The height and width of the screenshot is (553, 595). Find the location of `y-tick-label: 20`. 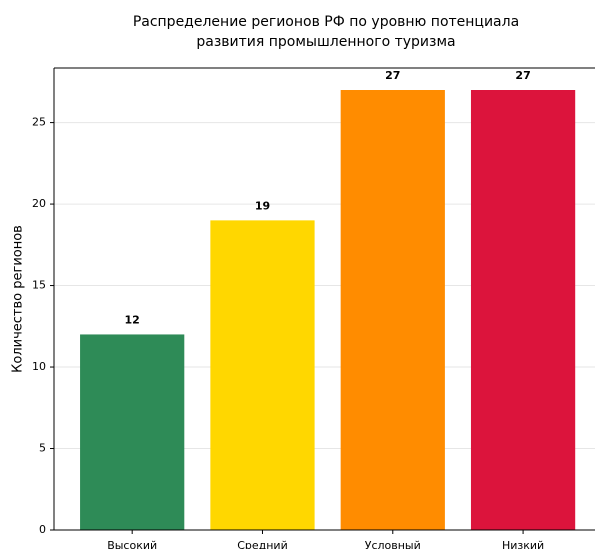

y-tick-label: 20 is located at coordinates (39, 203).